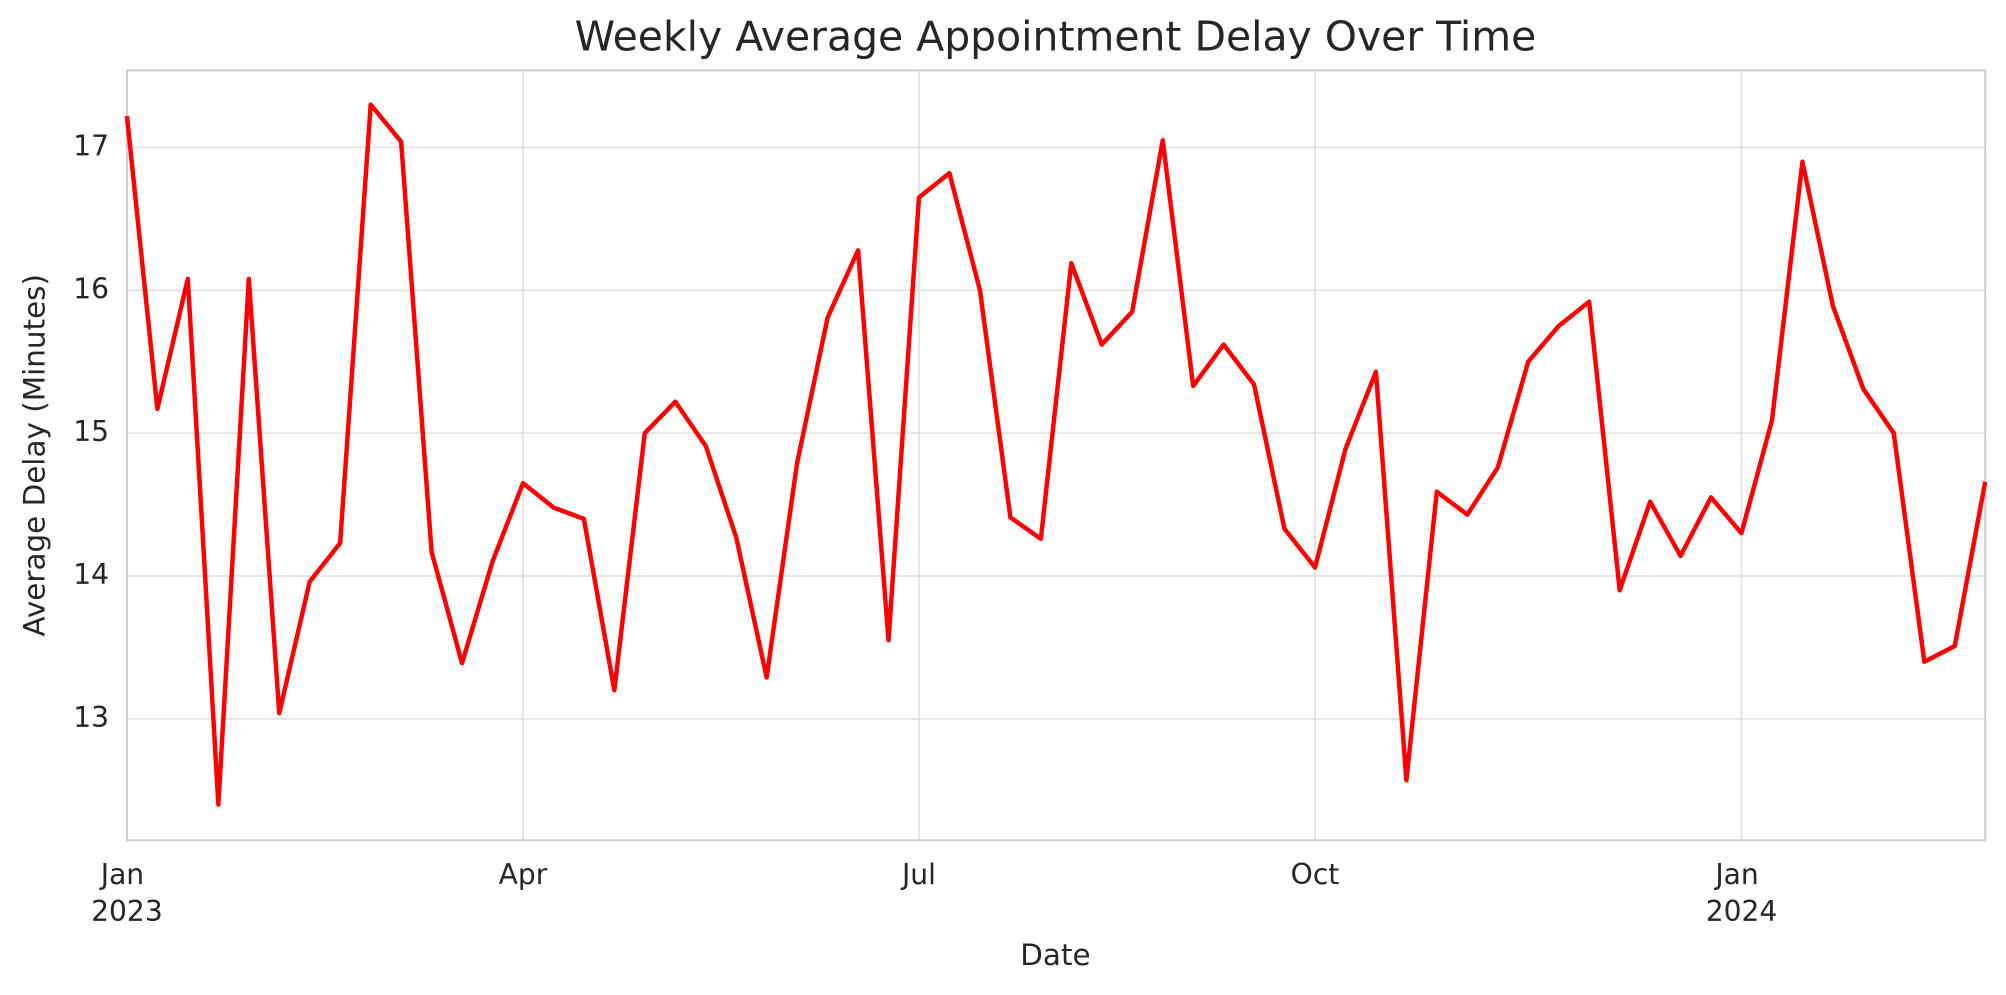  Describe the element at coordinates (91, 145) in the screenshot. I see `y-tick-label: 17` at that location.